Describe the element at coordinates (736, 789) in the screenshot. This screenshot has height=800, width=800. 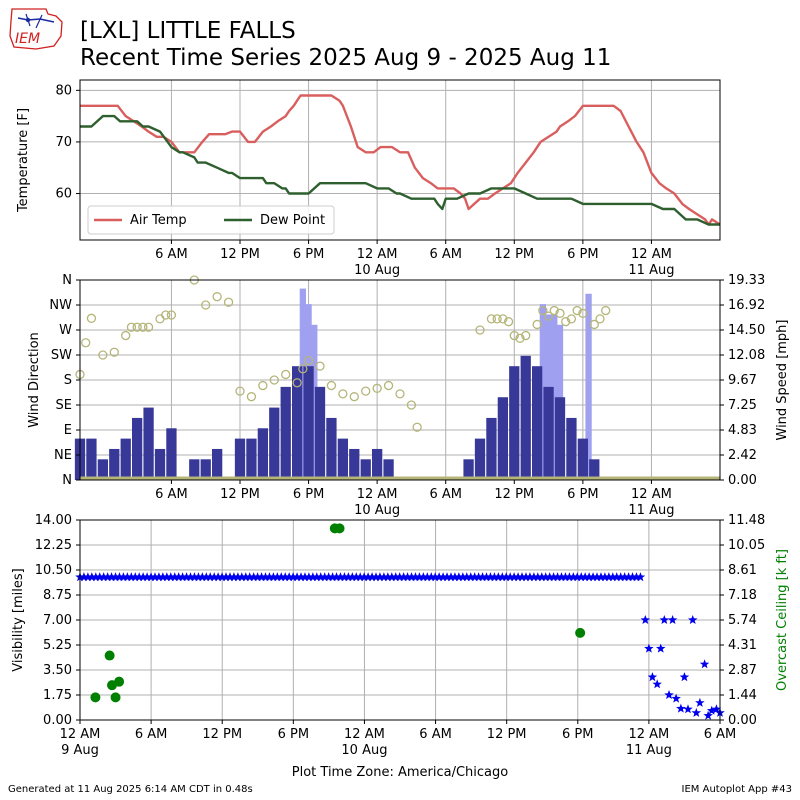
I see `app-footer: IEM Autoplot App #43` at that location.